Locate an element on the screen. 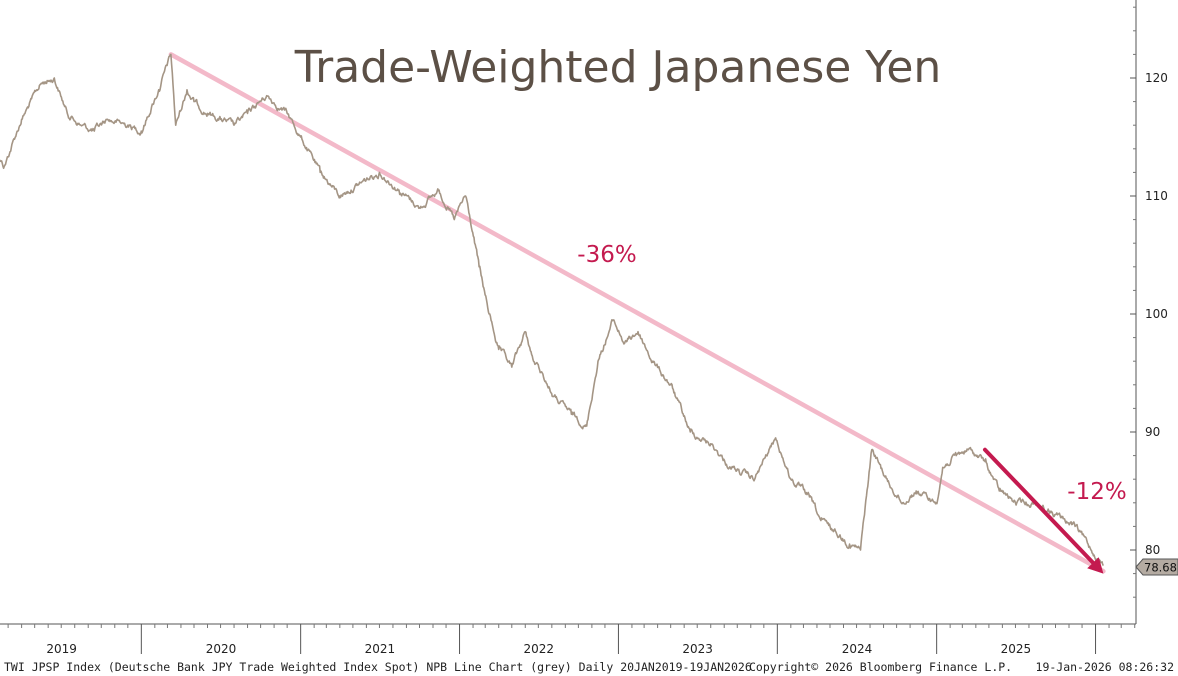 The width and height of the screenshot is (1178, 676). trend-arrow-shaft is located at coordinates (1039, 506).